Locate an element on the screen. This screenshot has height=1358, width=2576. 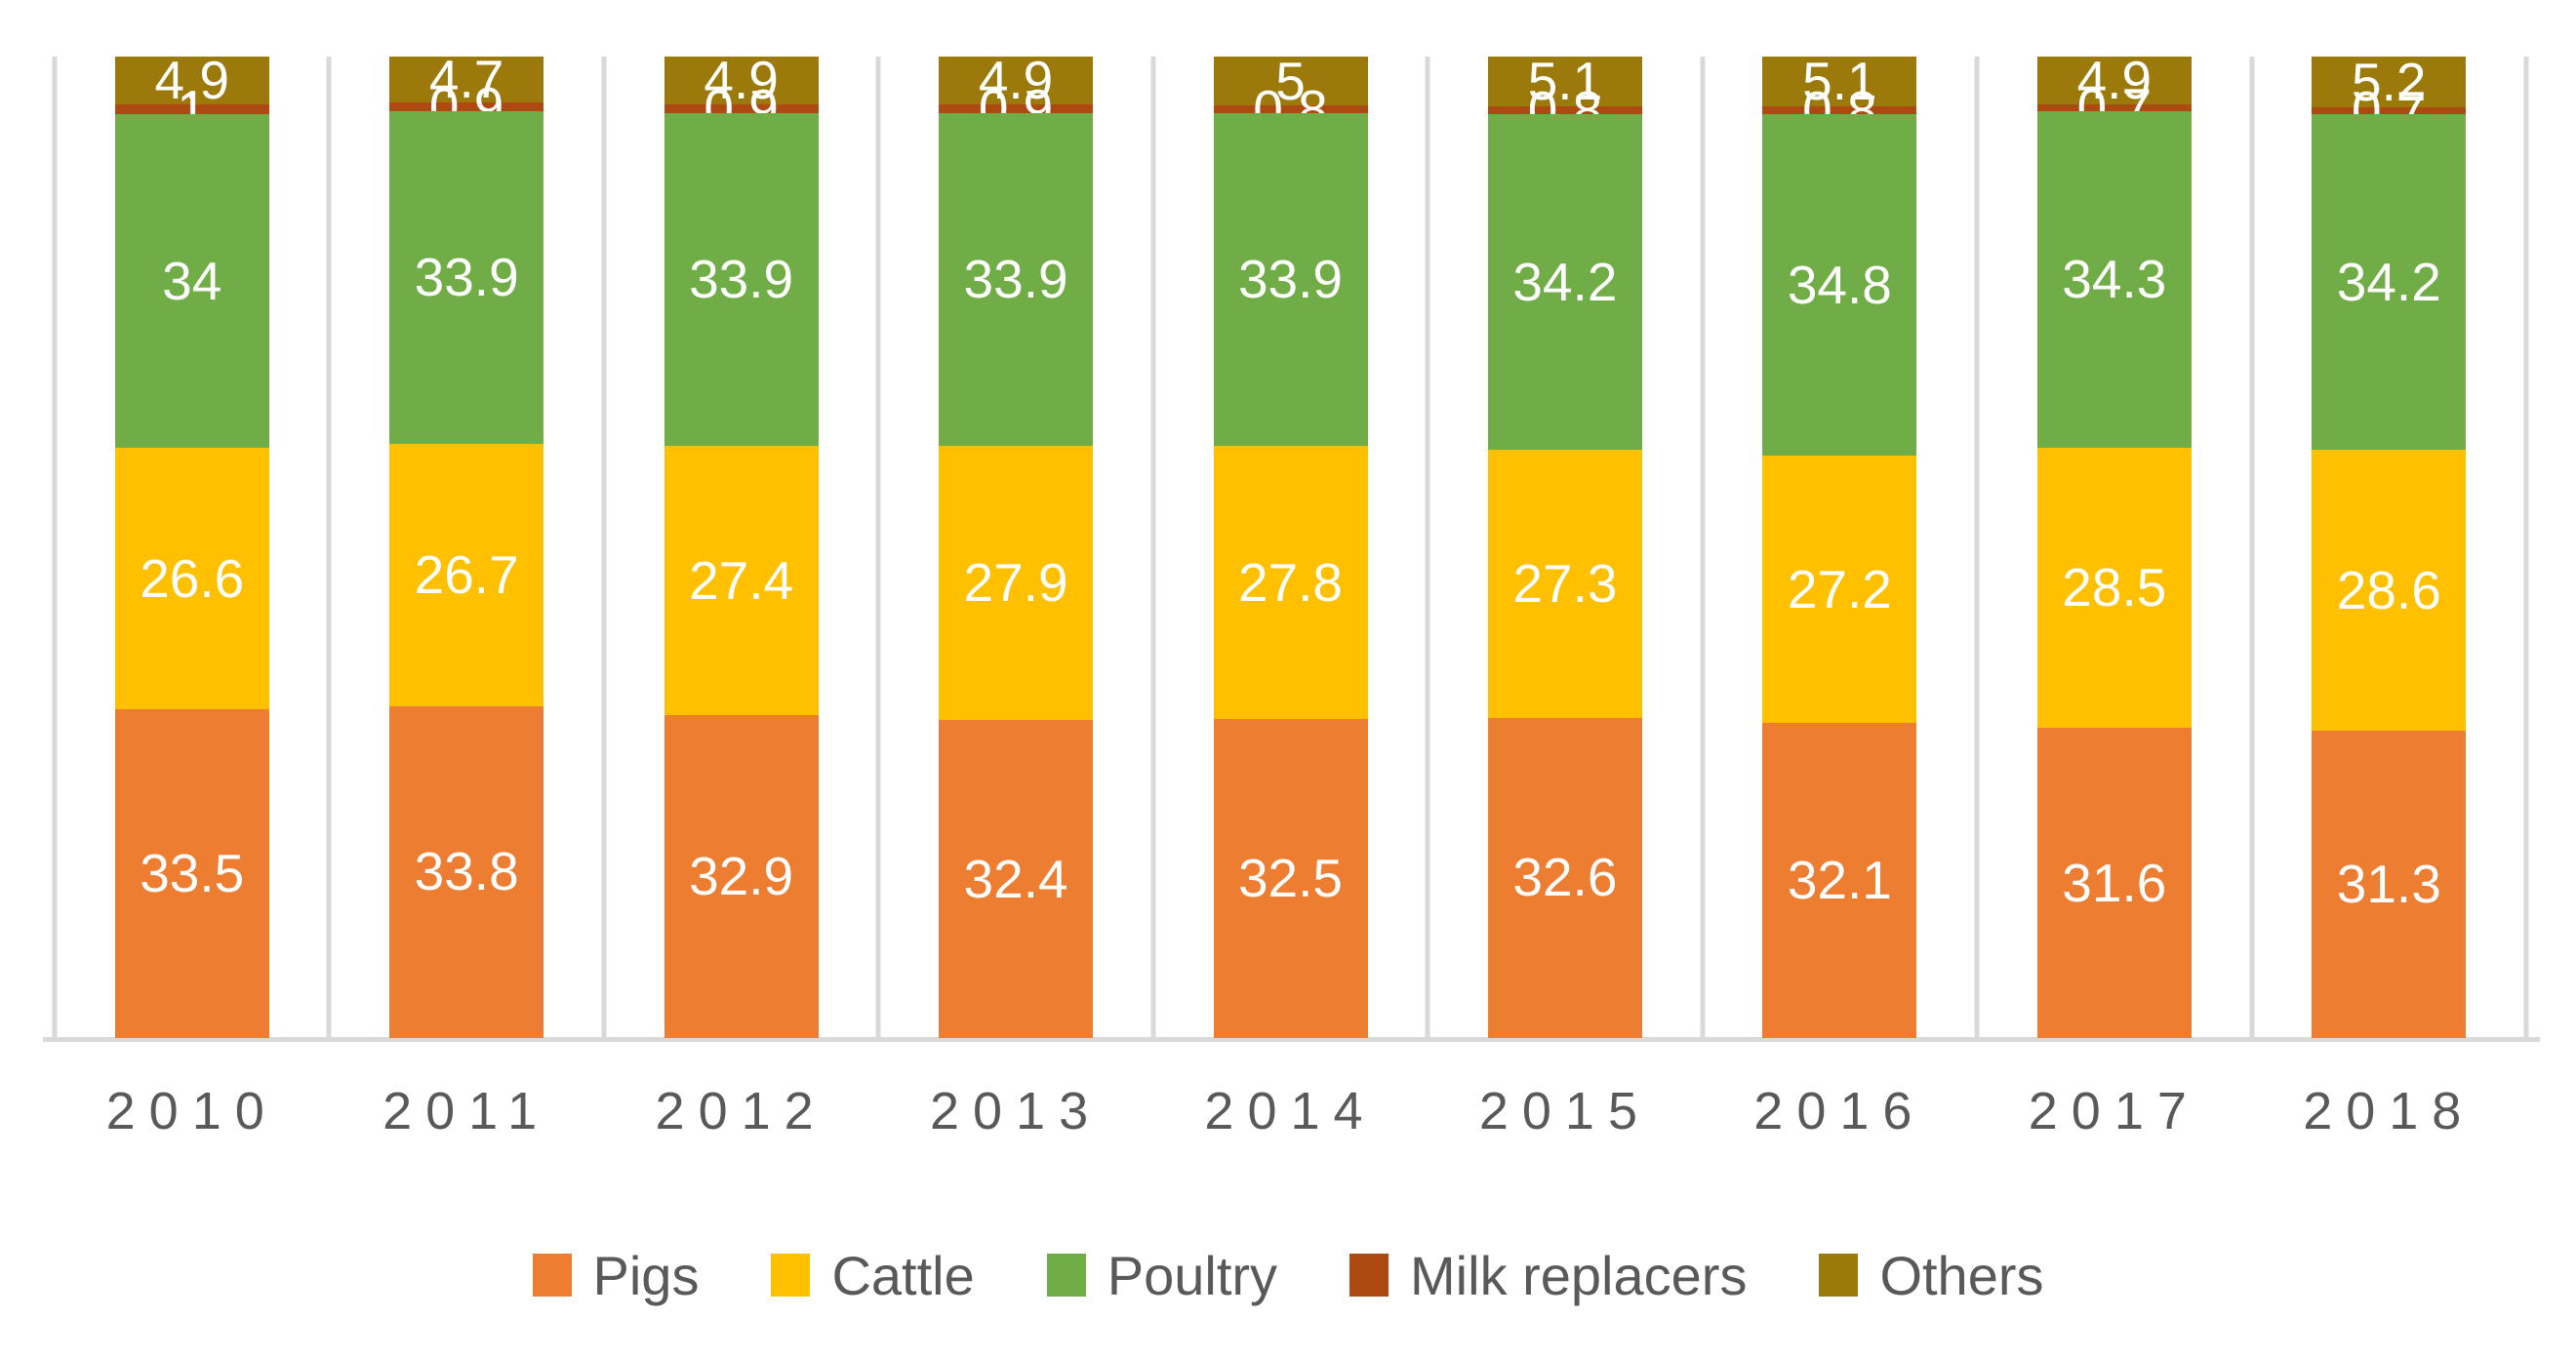
legend-item-milk-replacers: Milk replacers is located at coordinates (1548, 1275).